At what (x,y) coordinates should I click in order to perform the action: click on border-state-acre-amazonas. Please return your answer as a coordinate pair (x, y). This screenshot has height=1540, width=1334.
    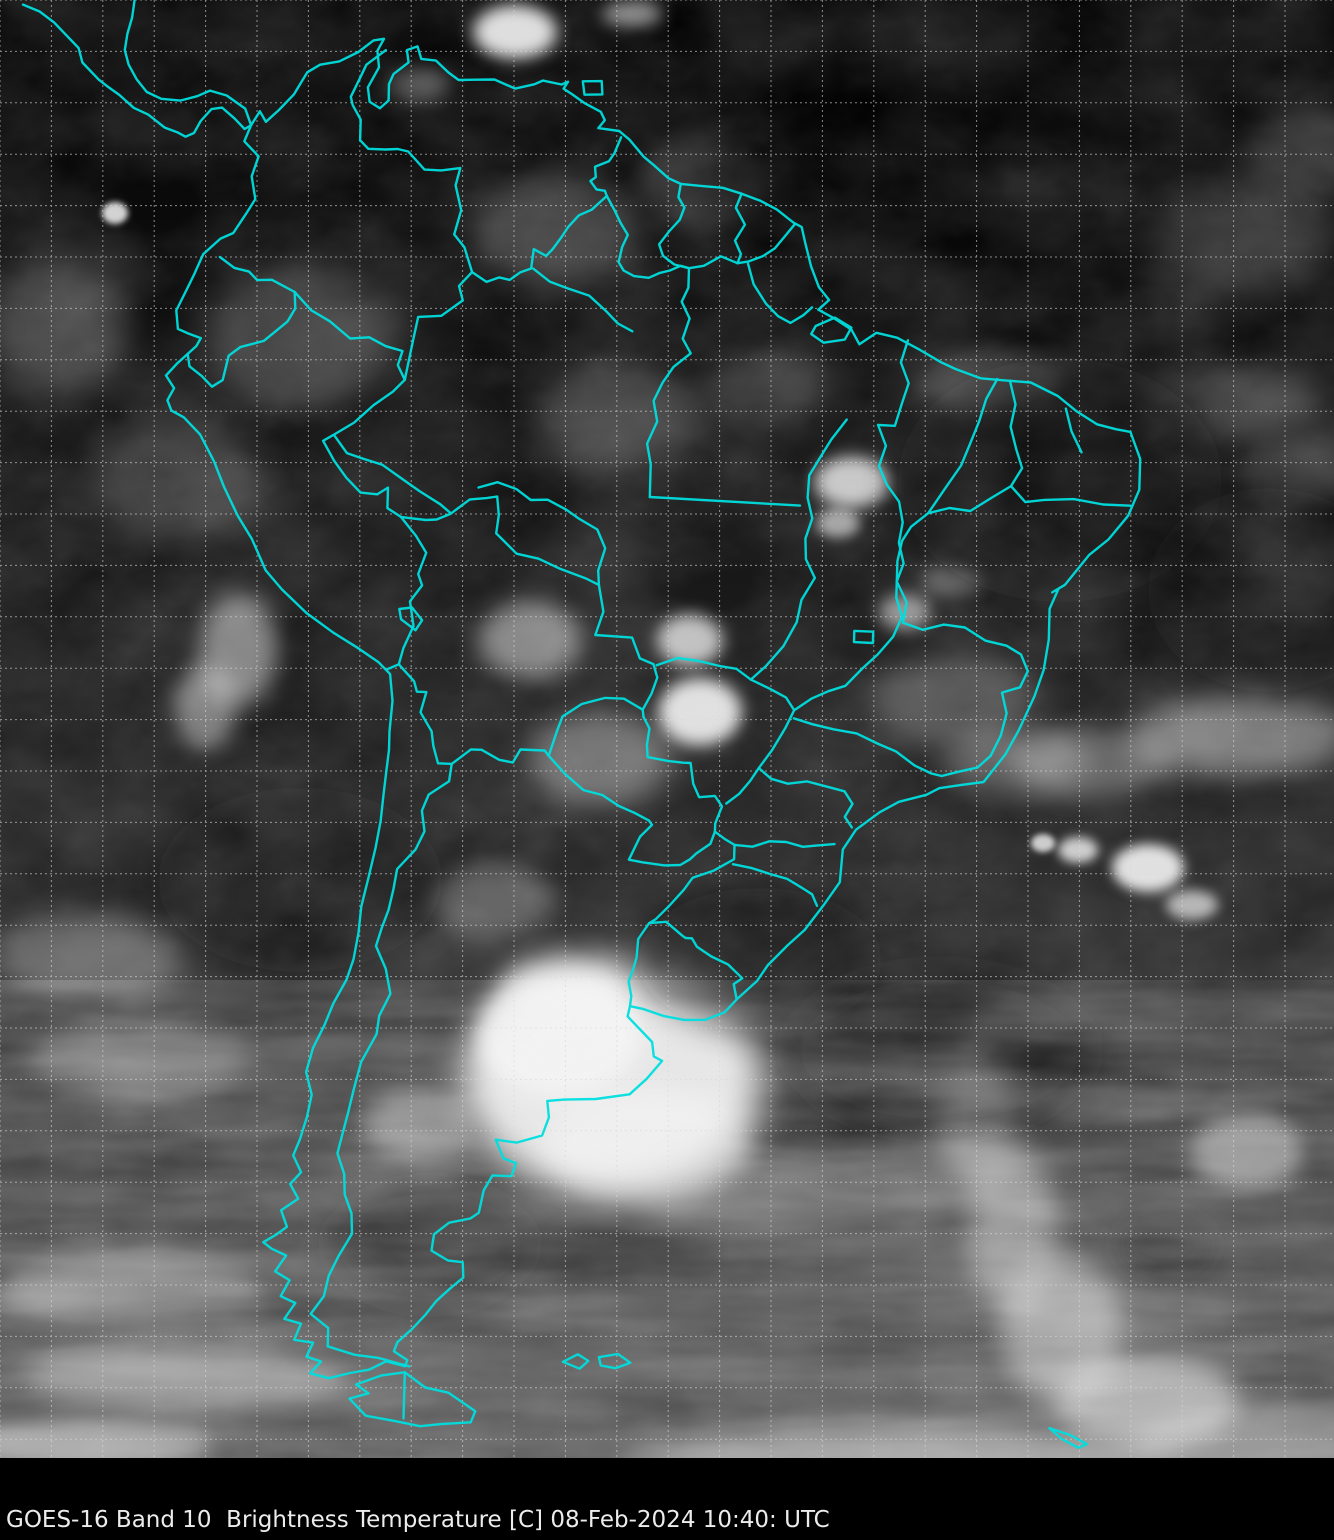
    Looking at the image, I should click on (392, 474).